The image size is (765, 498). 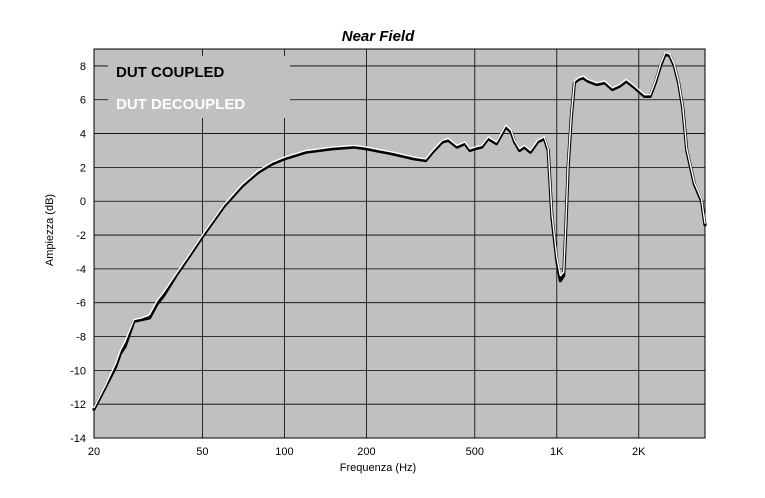 I want to click on x-axis-label: Frequenza (Hz), so click(x=378, y=468).